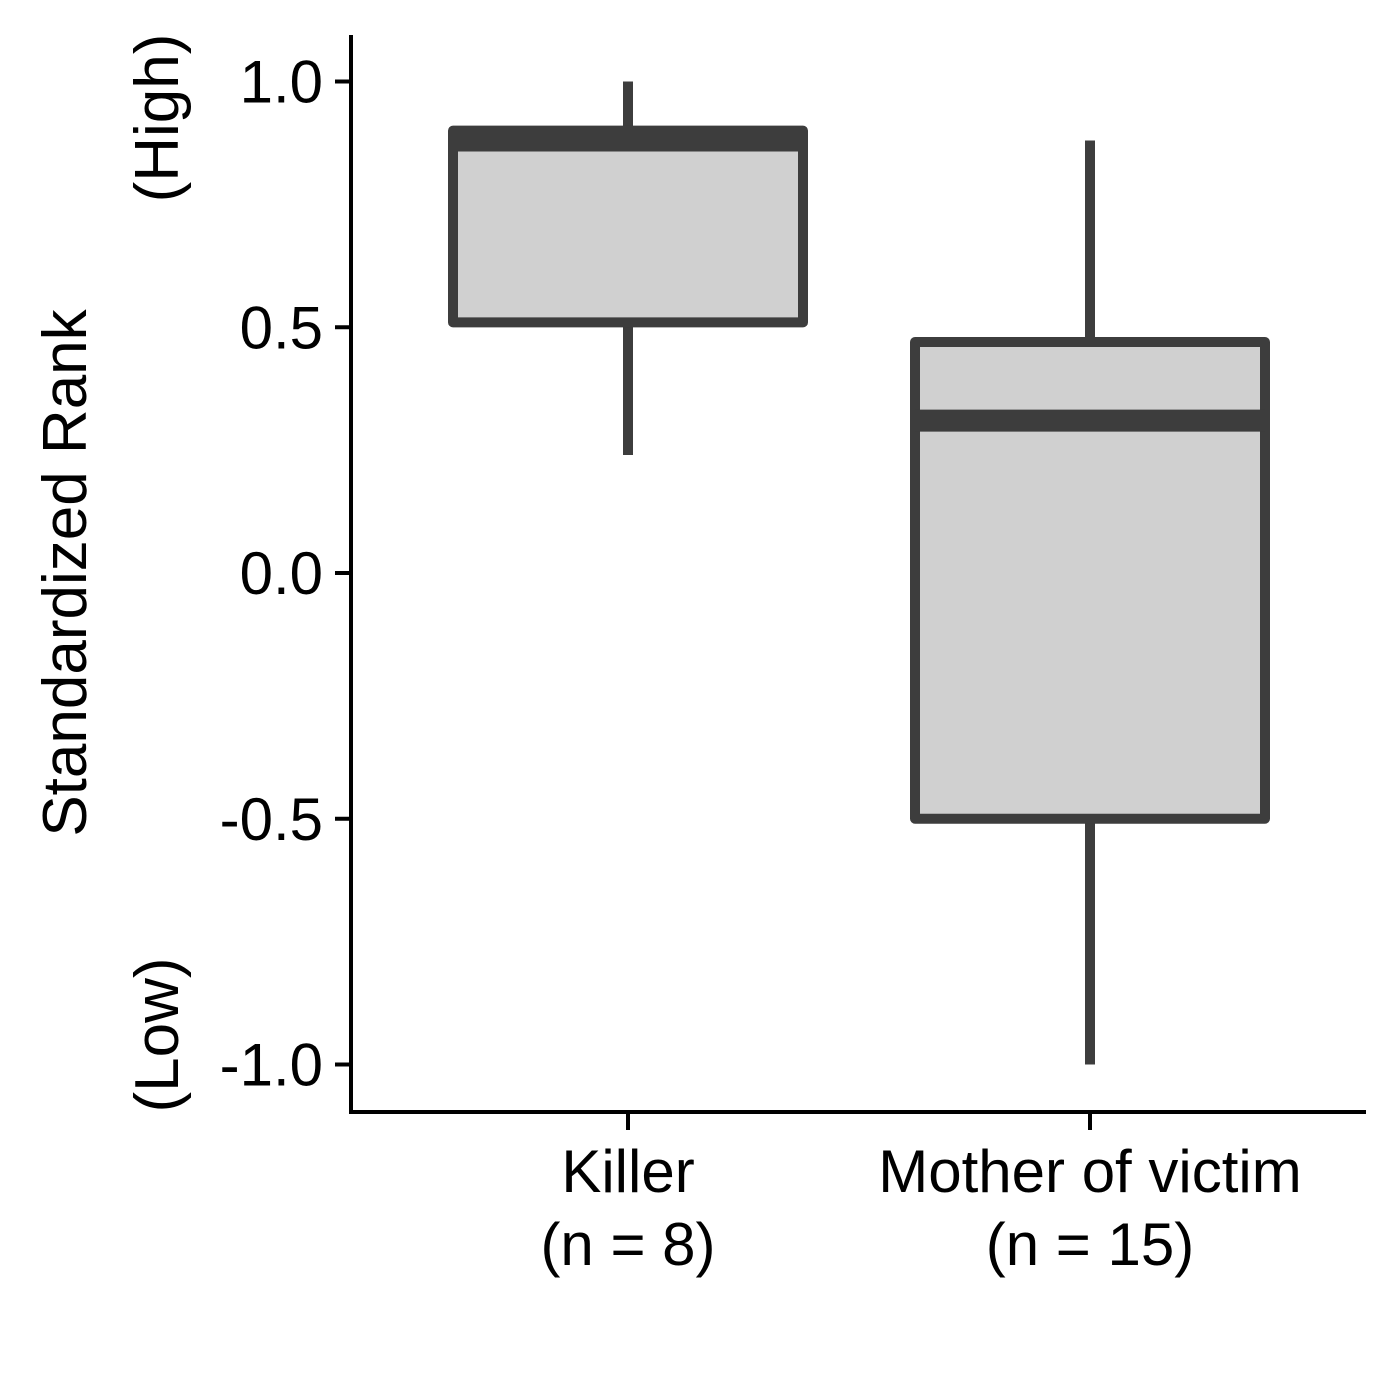  I want to click on y-ticks: -1.0 -0.5 0.0 0.5 1.0, so click(285, 574).